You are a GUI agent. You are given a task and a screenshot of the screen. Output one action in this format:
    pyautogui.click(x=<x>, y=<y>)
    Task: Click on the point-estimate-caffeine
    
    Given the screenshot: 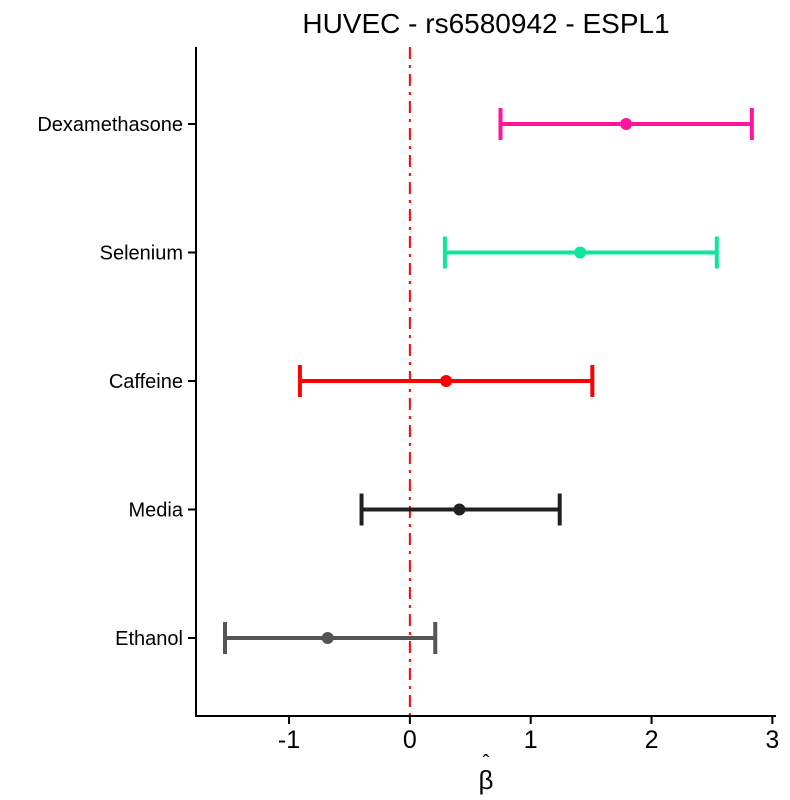 What is the action you would take?
    pyautogui.click(x=446, y=381)
    